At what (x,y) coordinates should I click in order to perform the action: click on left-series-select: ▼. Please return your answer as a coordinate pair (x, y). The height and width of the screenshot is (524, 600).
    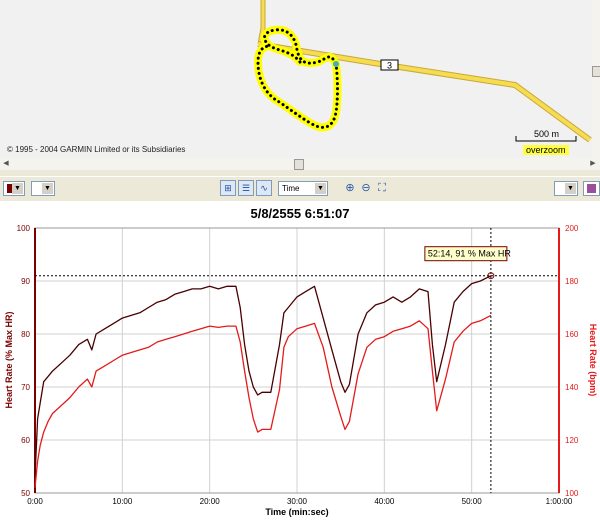
    Looking at the image, I should click on (43, 188).